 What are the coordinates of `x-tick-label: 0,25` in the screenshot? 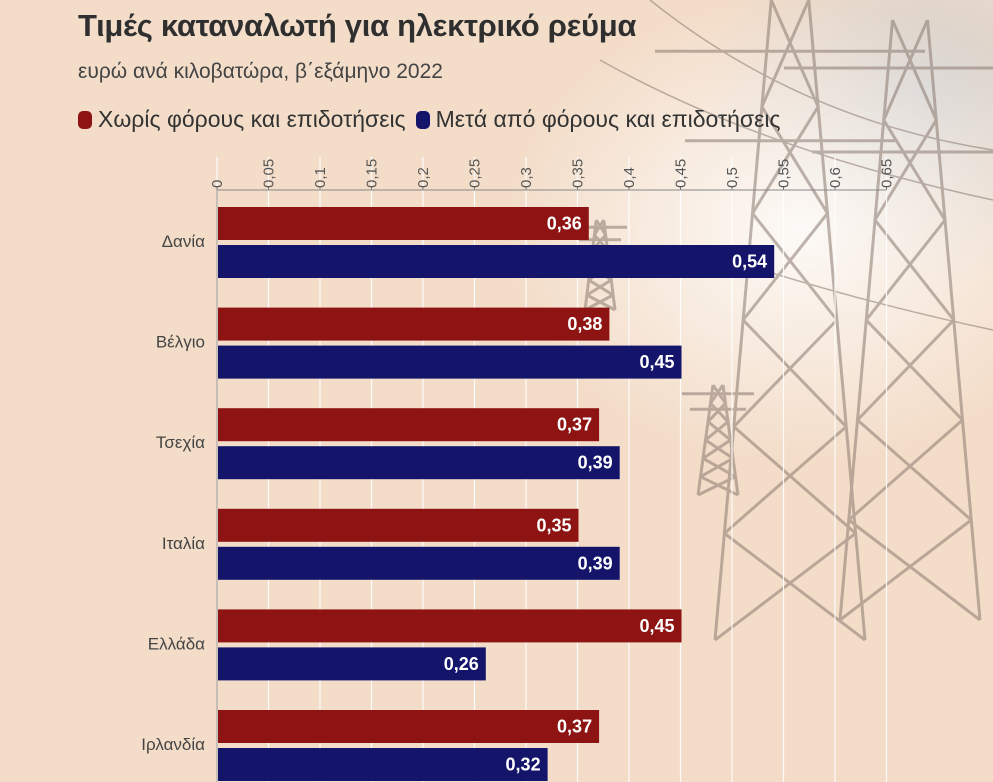 It's located at (475, 173).